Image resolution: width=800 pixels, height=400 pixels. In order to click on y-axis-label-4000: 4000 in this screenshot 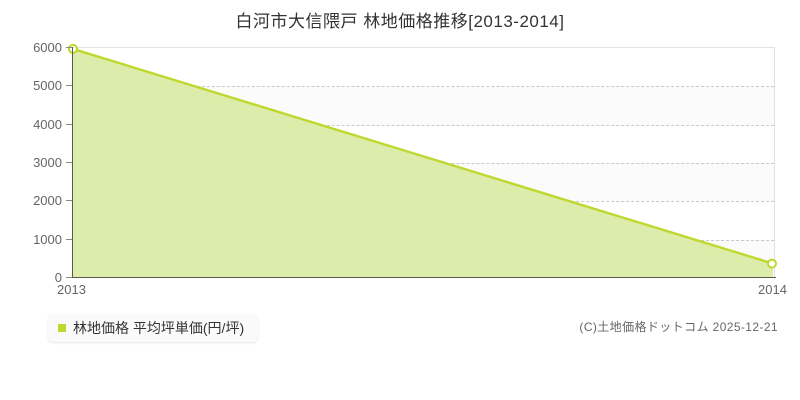, I will do `click(47, 124)`.